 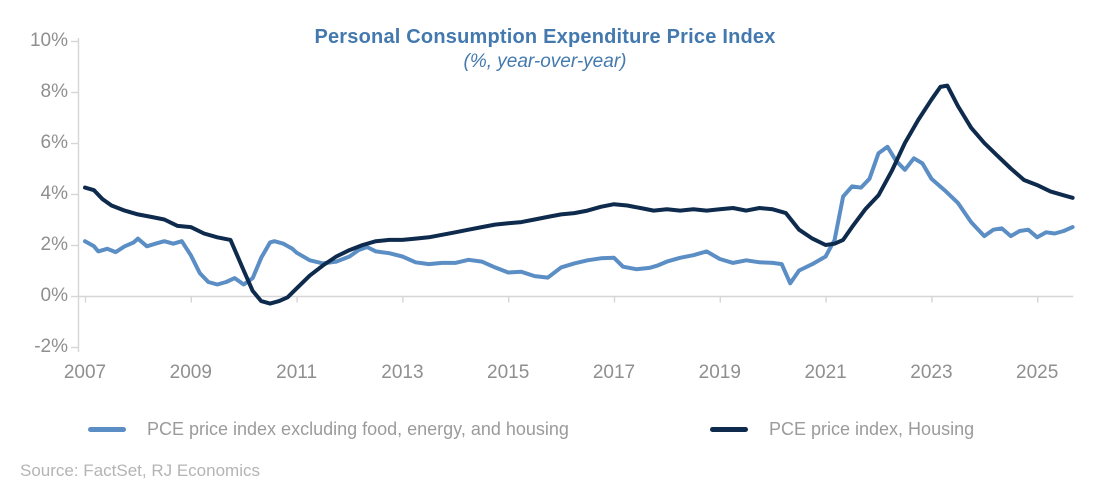 I want to click on x-tick-label-2021: 2021, so click(x=825, y=372).